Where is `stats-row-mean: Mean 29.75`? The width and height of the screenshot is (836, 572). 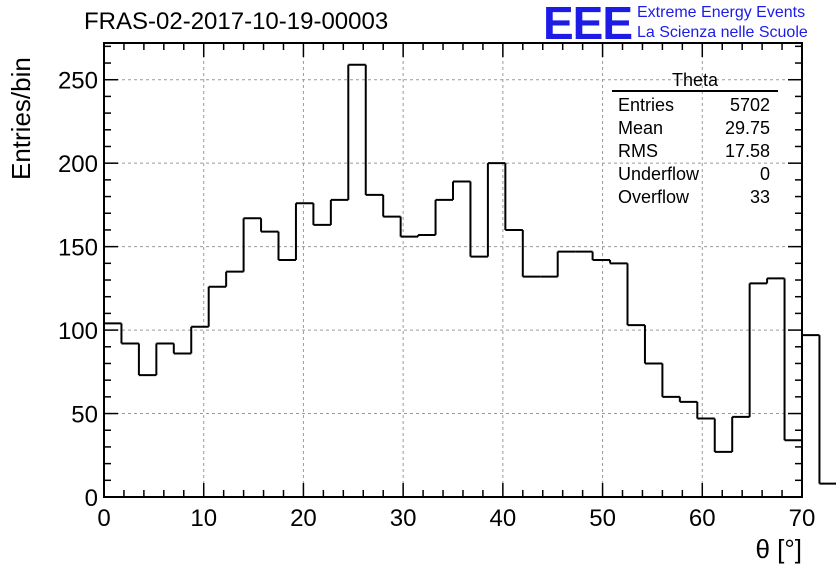
stats-row-mean: Mean 29.75 is located at coordinates (695, 128).